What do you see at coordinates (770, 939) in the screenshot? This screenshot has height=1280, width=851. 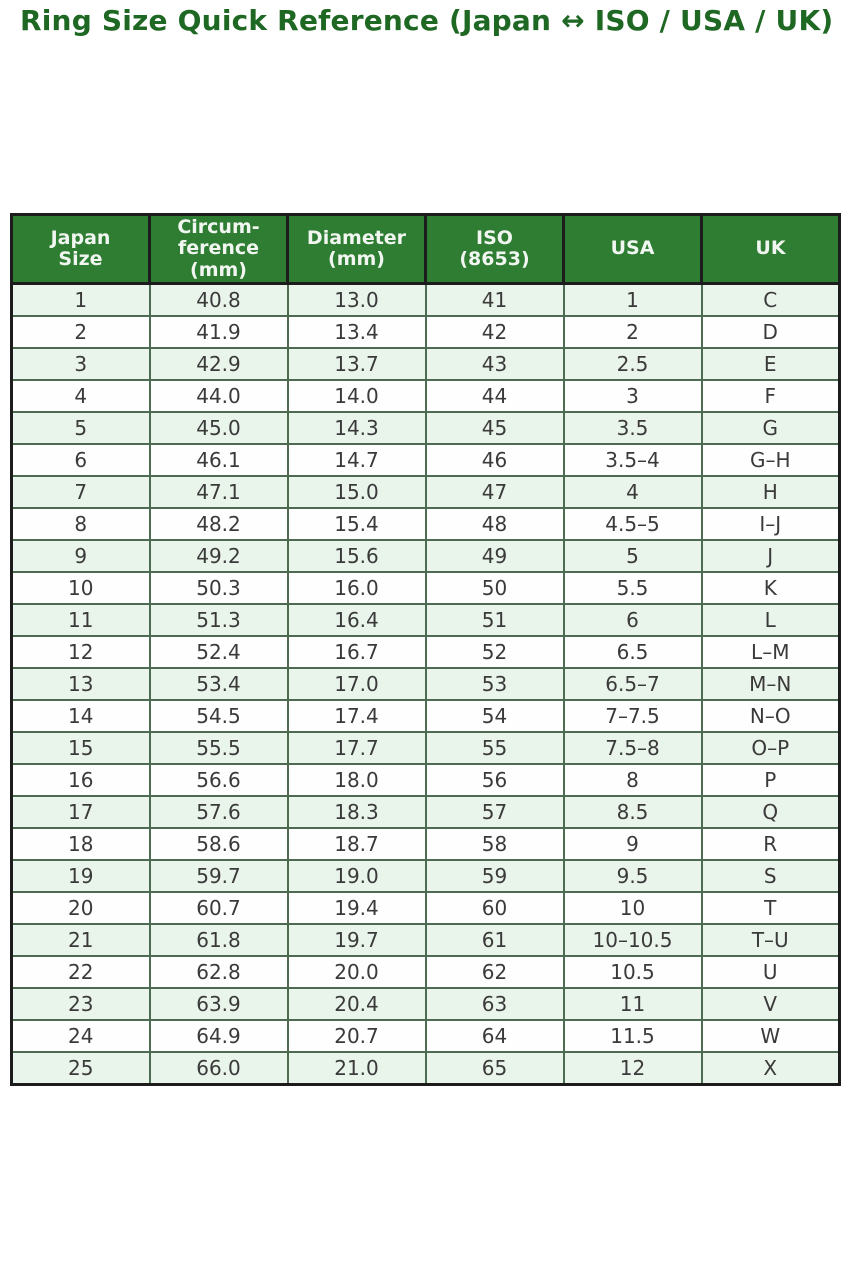 I see `table-cell: T–U` at bounding box center [770, 939].